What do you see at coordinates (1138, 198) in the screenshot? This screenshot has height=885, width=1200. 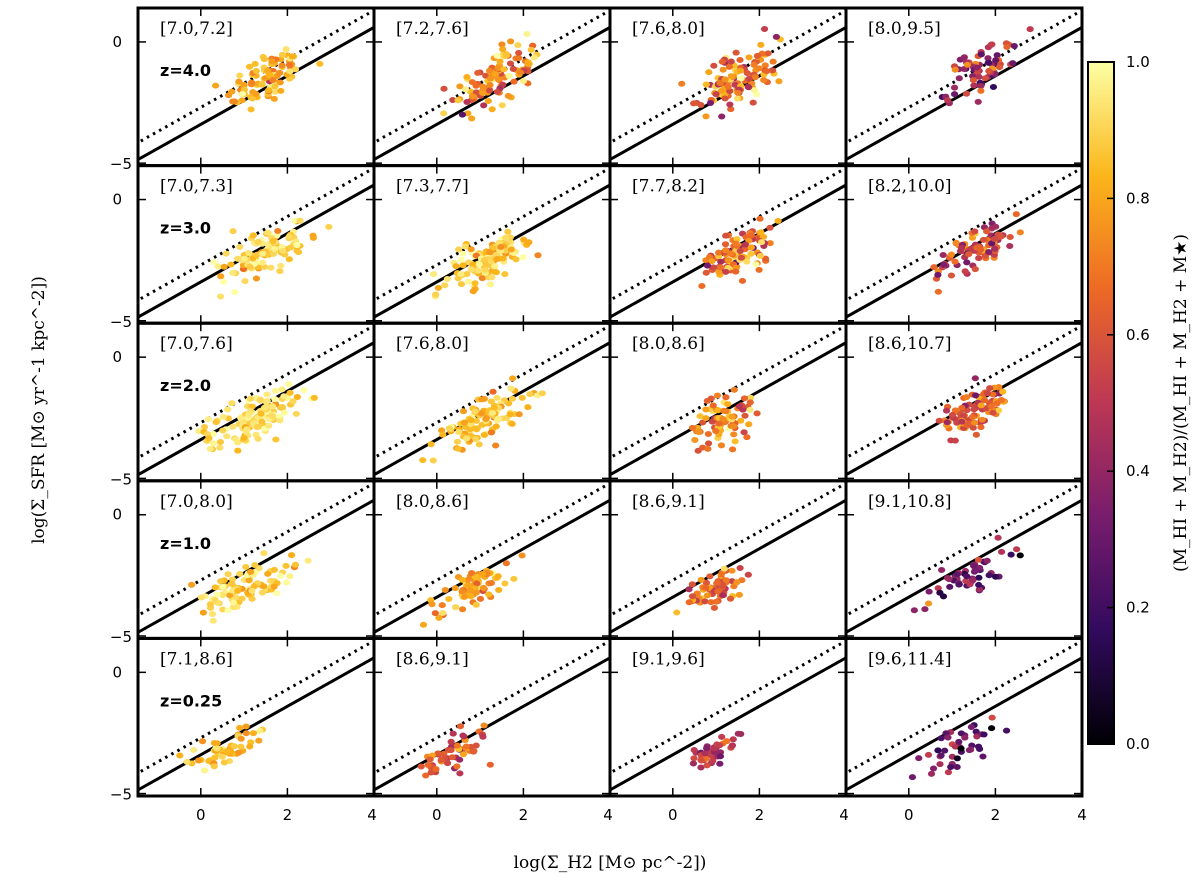 I see `colorbar-tick-label: 0.8` at bounding box center [1138, 198].